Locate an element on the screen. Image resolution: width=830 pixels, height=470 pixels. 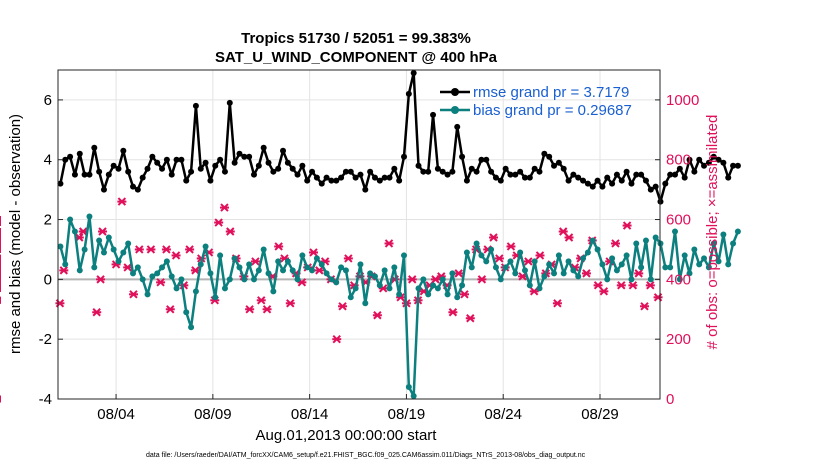
left-tick-label: 2 is located at coordinates (48, 220).